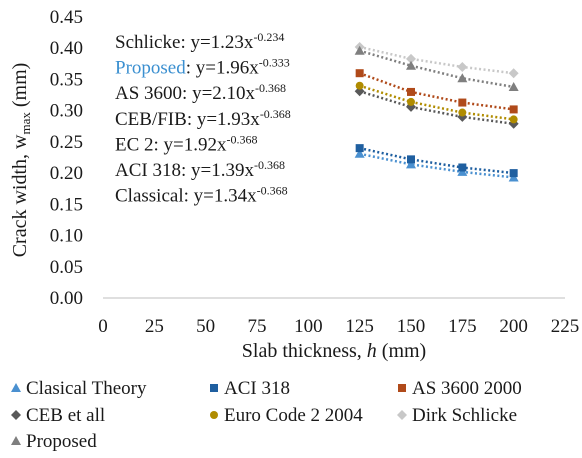 The height and width of the screenshot is (458, 582). I want to click on data-markers, so click(436, 111).